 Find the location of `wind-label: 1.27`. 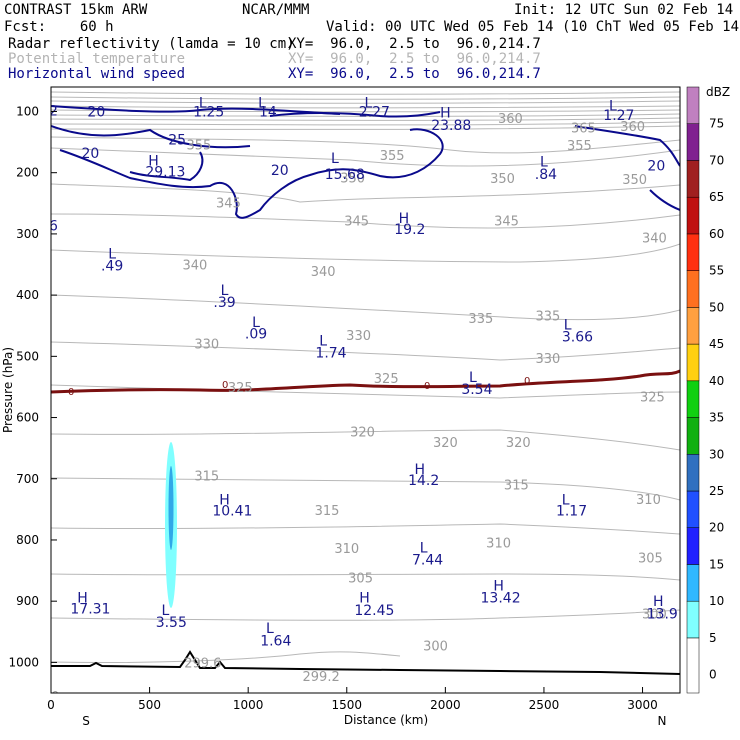

wind-label: 1.27 is located at coordinates (618, 116).